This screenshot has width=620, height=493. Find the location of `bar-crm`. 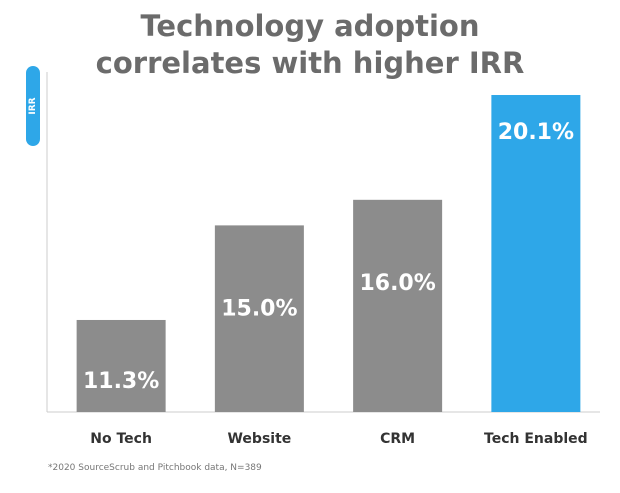

bar-crm is located at coordinates (398, 305).